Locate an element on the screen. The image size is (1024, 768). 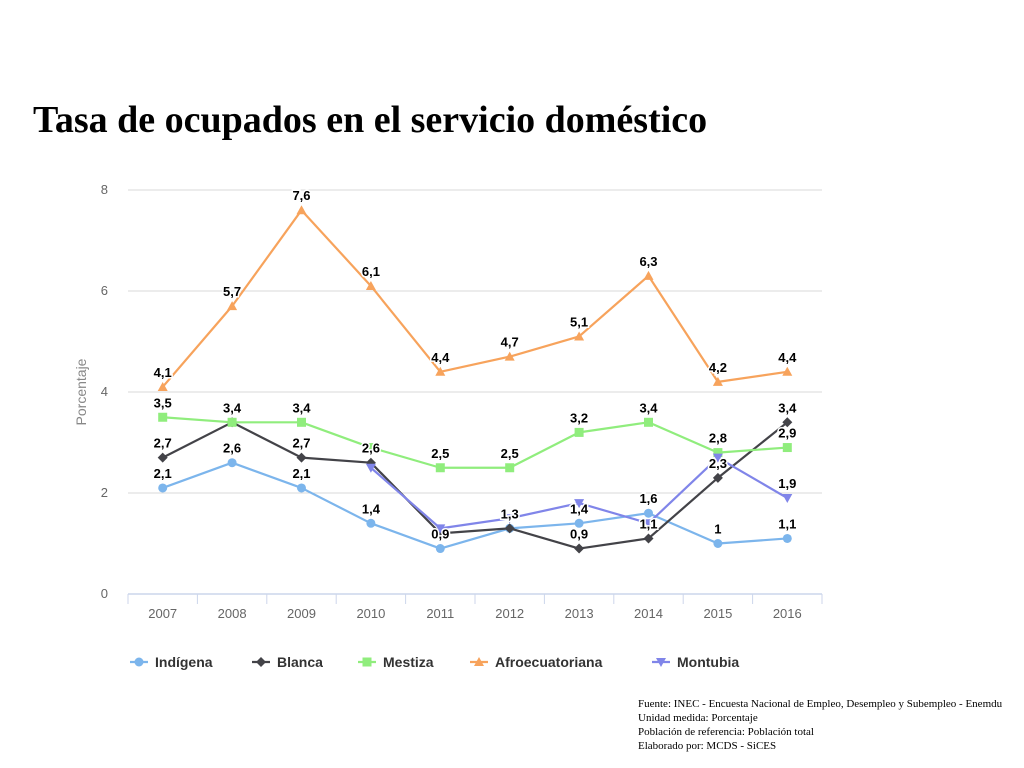
series-line-blanca is located at coordinates (475, 485).